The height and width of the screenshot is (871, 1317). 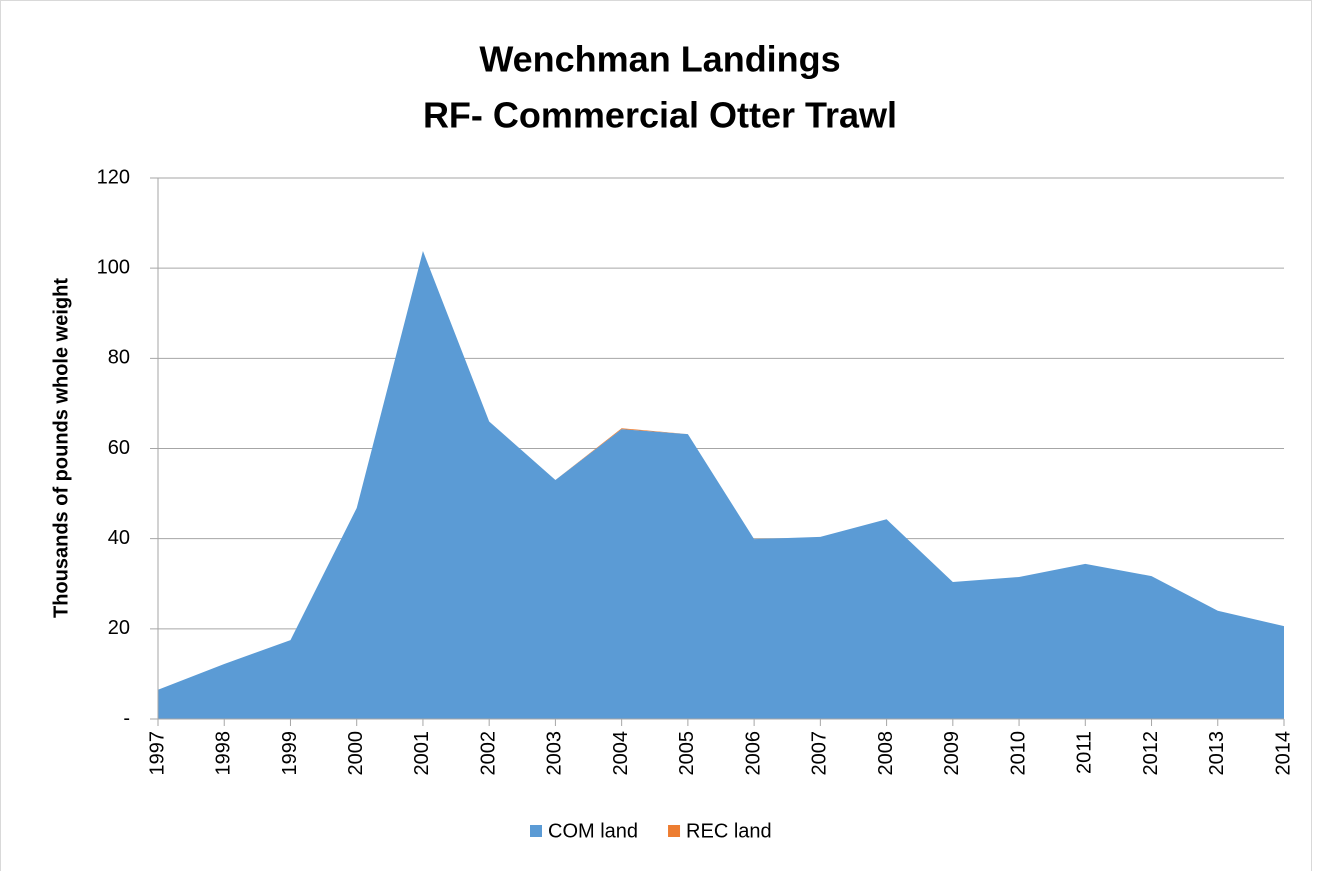 What do you see at coordinates (119, 628) in the screenshot?
I see `y-tick-label: 20` at bounding box center [119, 628].